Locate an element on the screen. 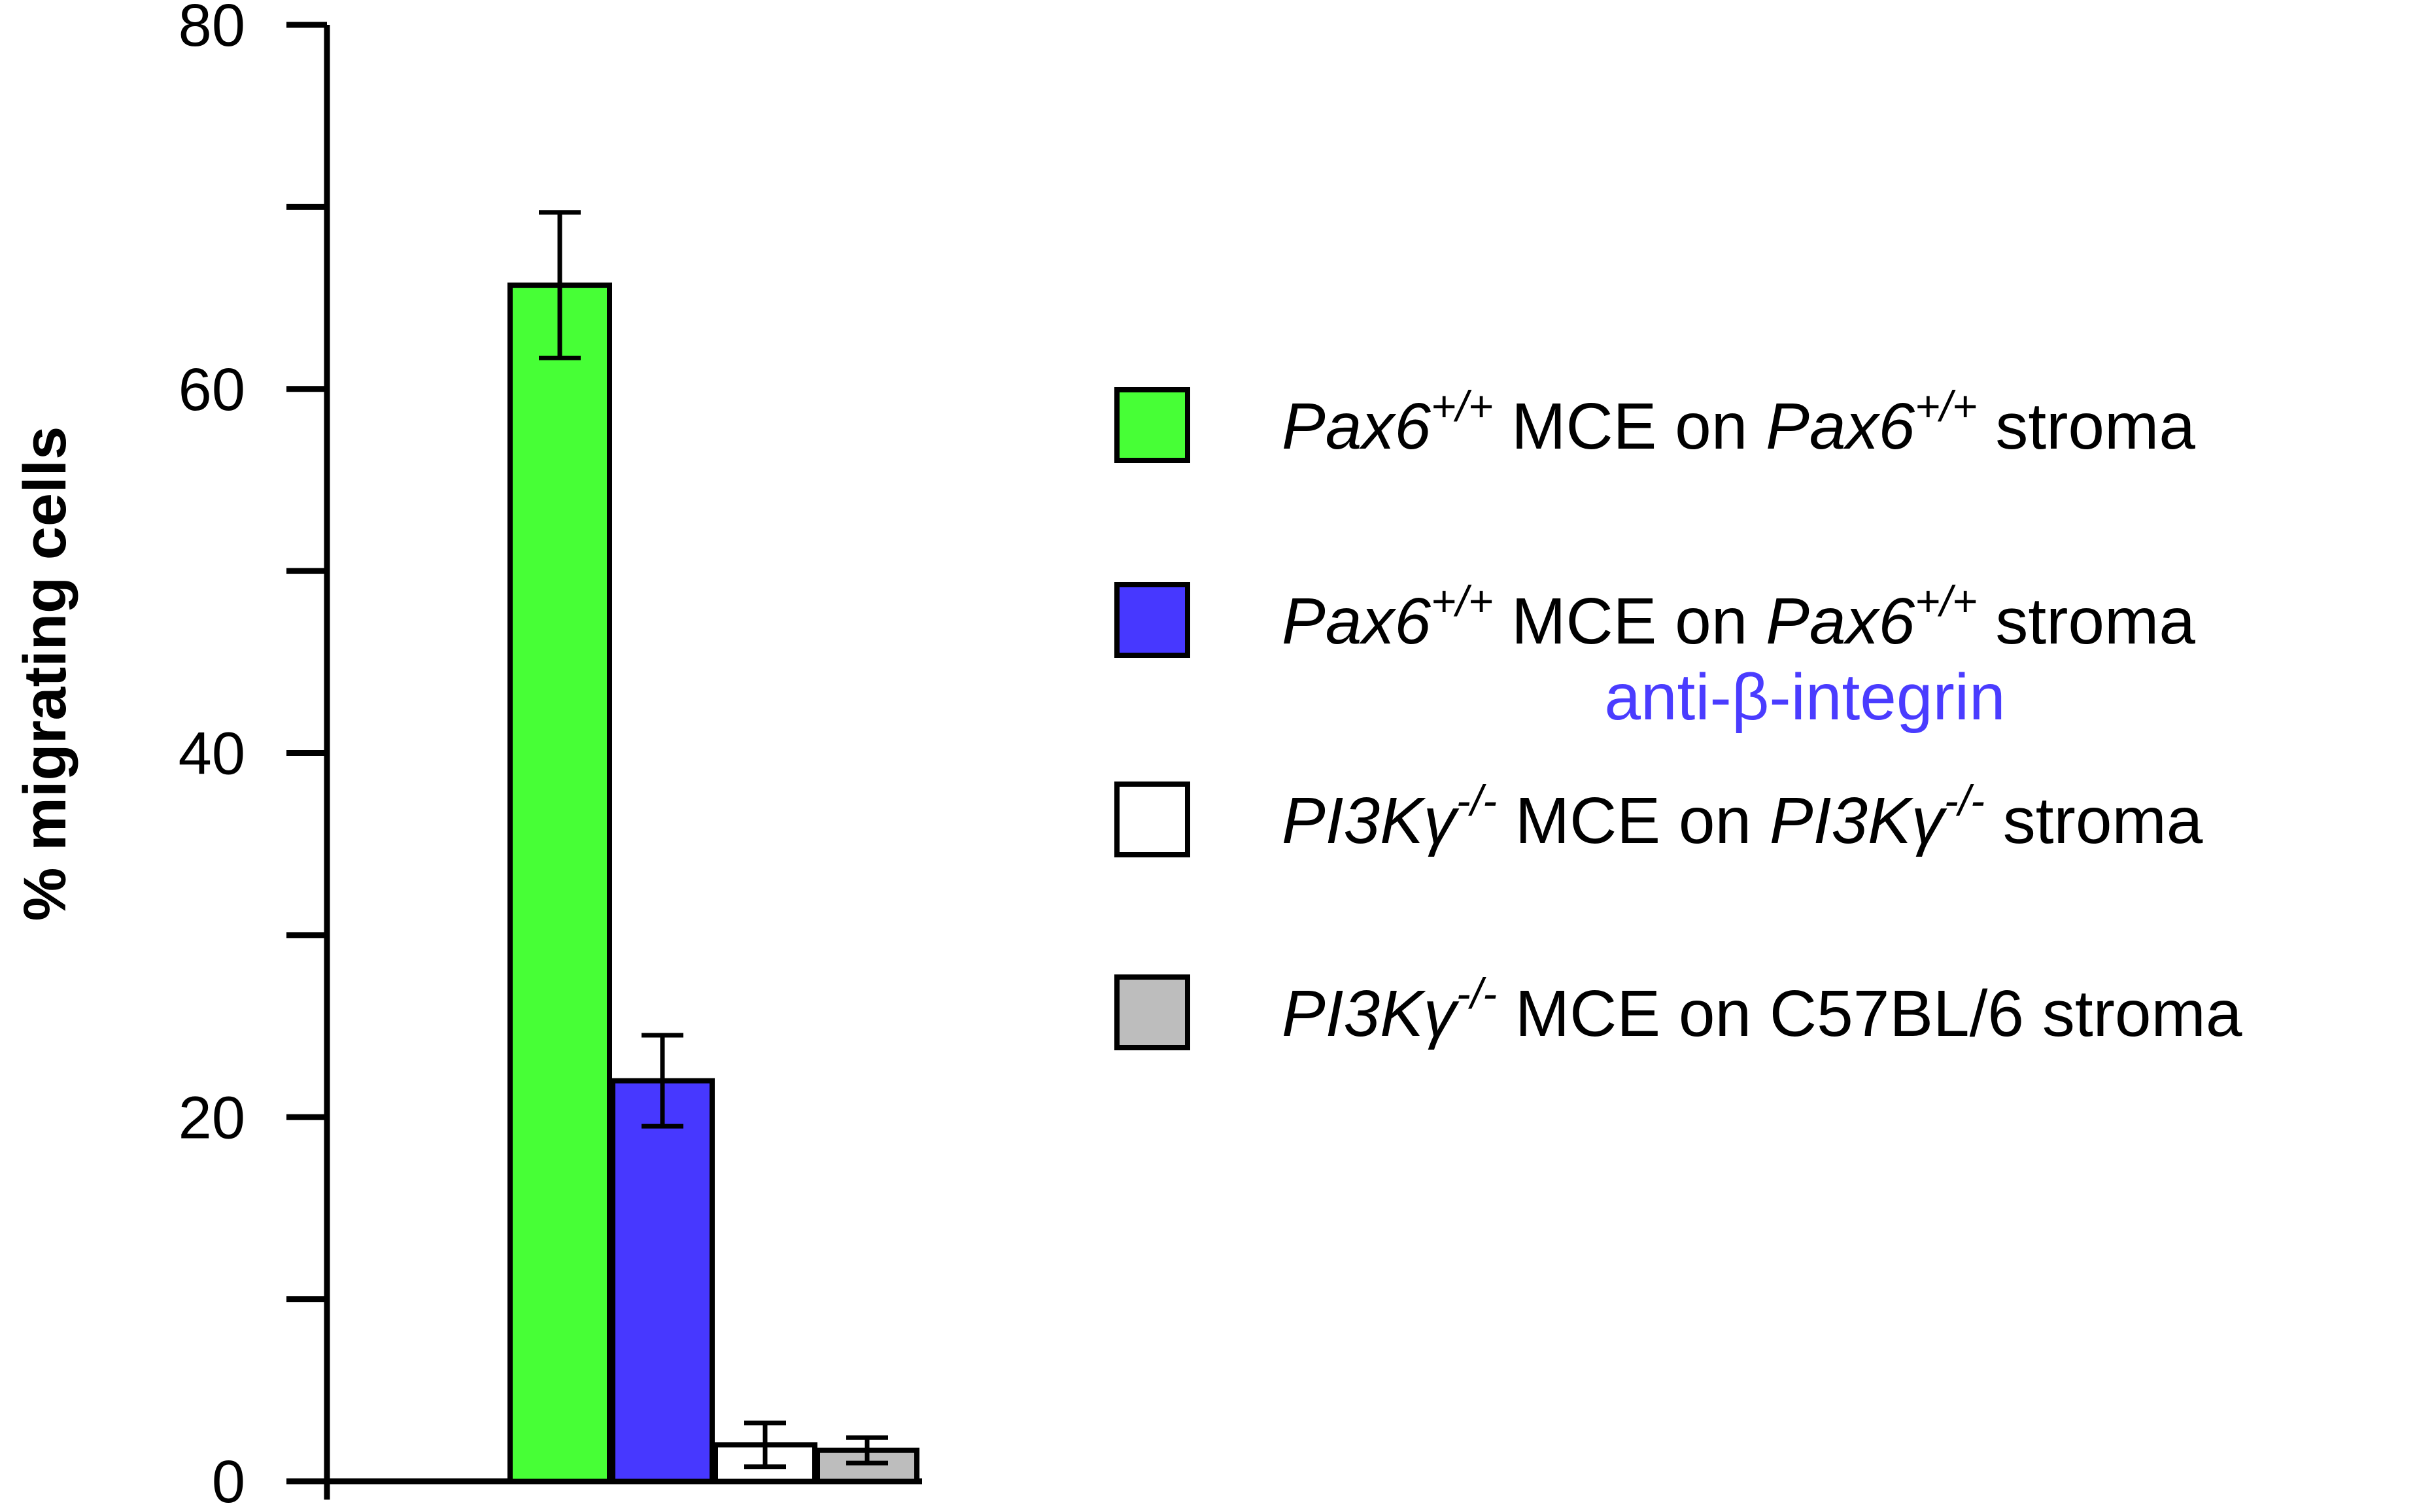 The height and width of the screenshot is (1512, 2417). y-axis-label: % migrating cells is located at coordinates (45, 673).